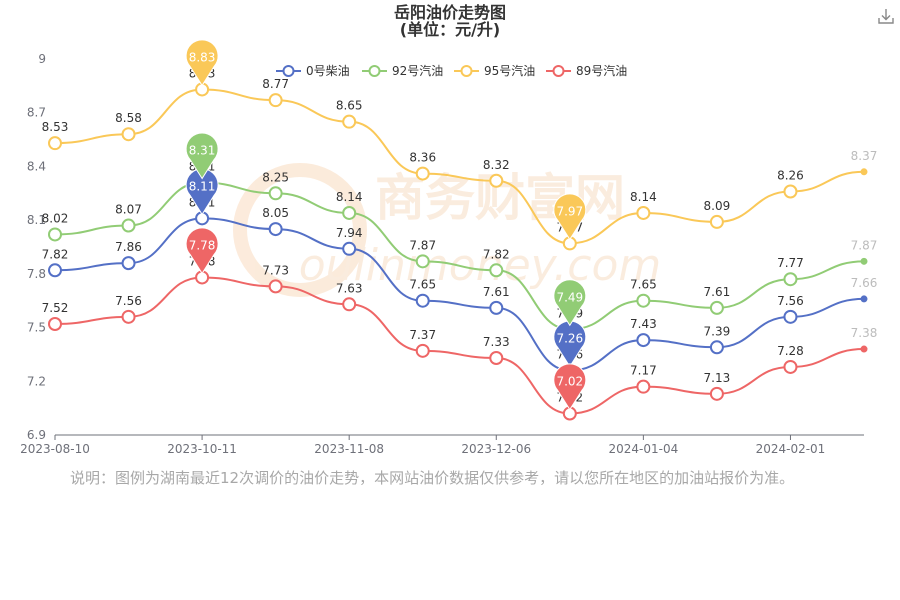 This screenshot has height=600, width=900. I want to click on data-label: 8.09, so click(717, 206).